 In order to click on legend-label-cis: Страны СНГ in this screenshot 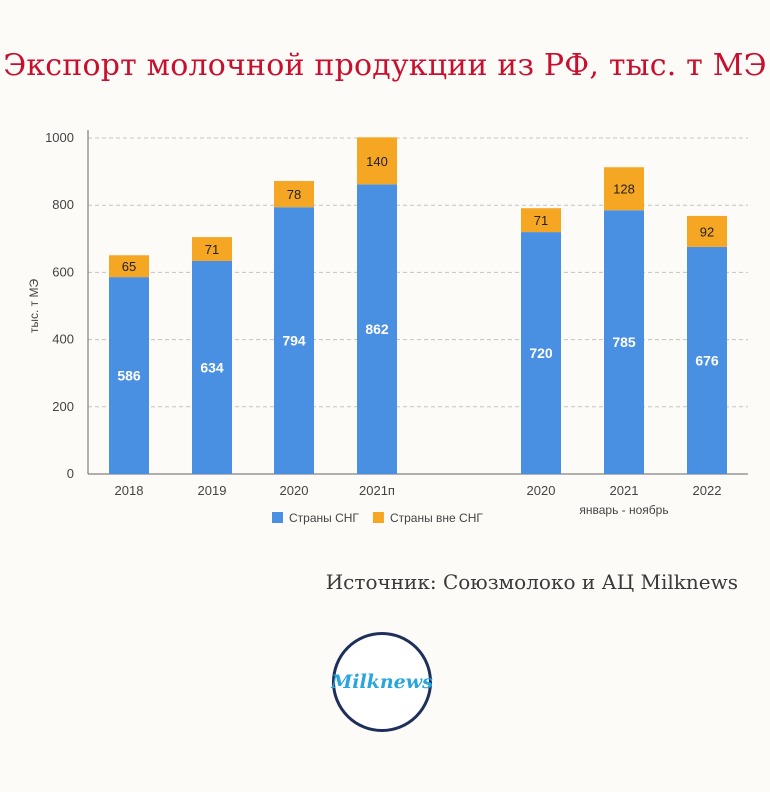, I will do `click(324, 518)`.